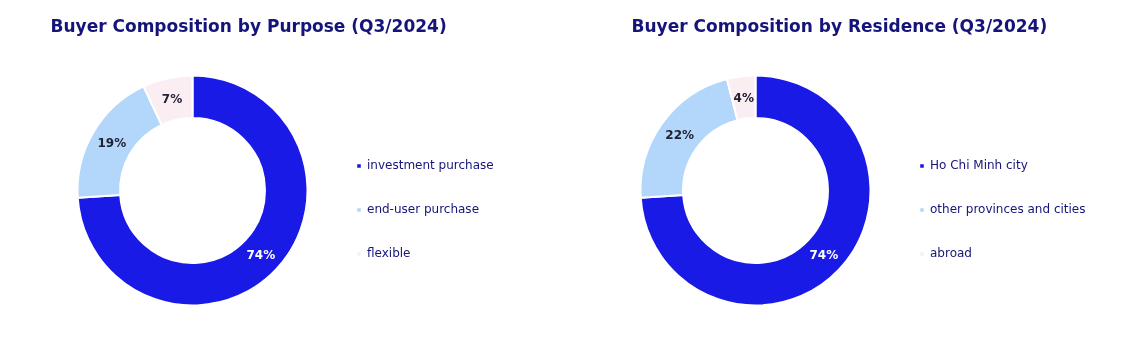 The image size is (1126, 346). Describe the element at coordinates (248, 25) in the screenshot. I see `chart-title: Buyer Composition by Purpose (Q3/2024)` at that location.